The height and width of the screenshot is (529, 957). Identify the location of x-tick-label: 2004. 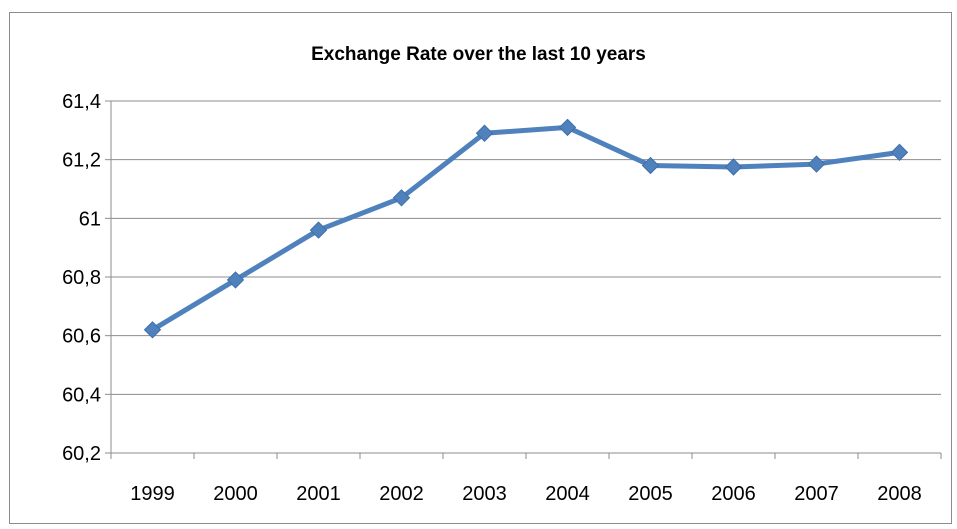
(567, 494).